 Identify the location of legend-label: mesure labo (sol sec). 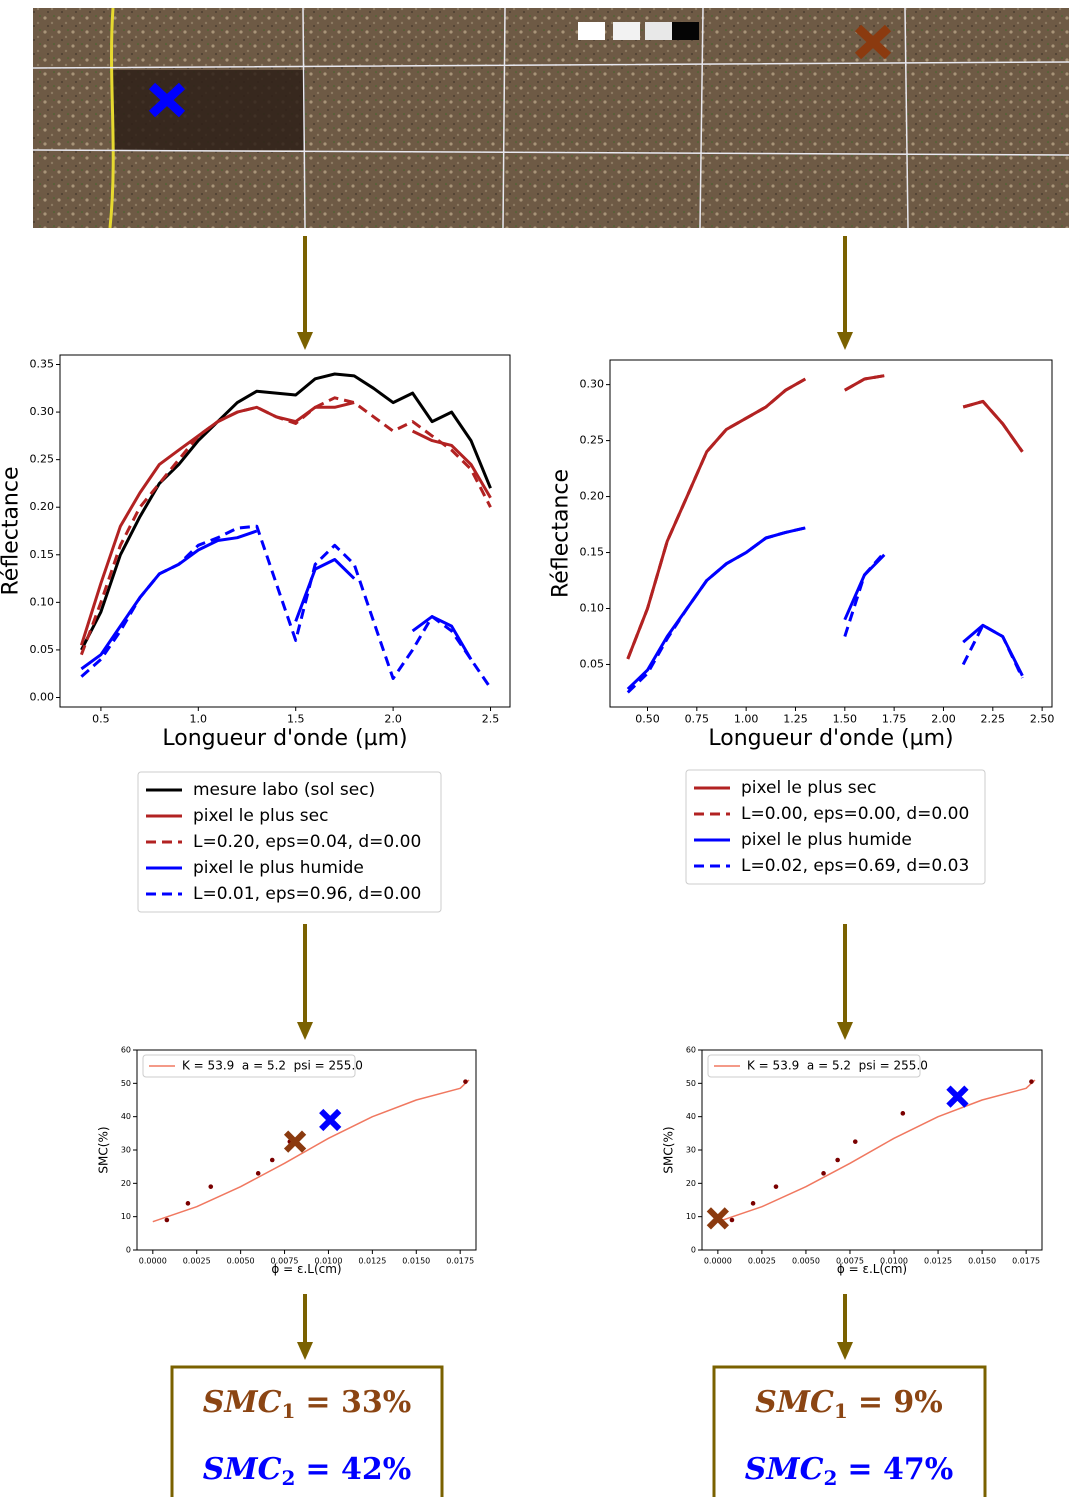
(284, 790).